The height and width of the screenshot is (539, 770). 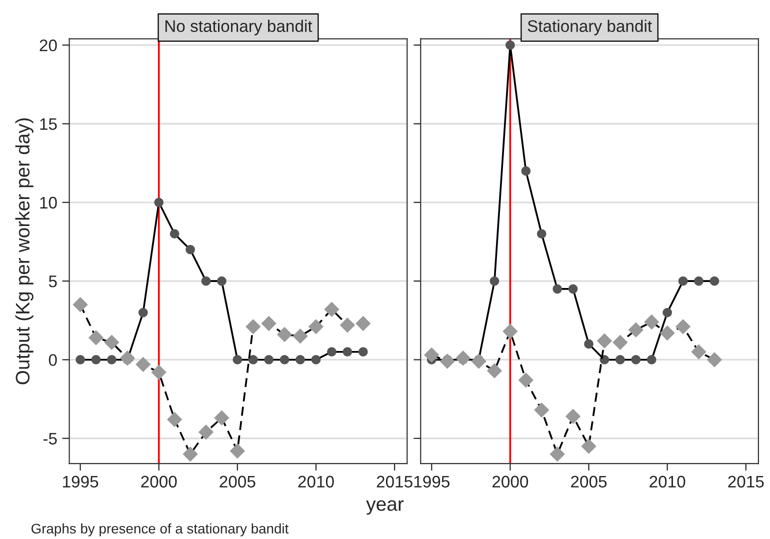 I want to click on y-tick-label: -5, so click(x=50, y=438).